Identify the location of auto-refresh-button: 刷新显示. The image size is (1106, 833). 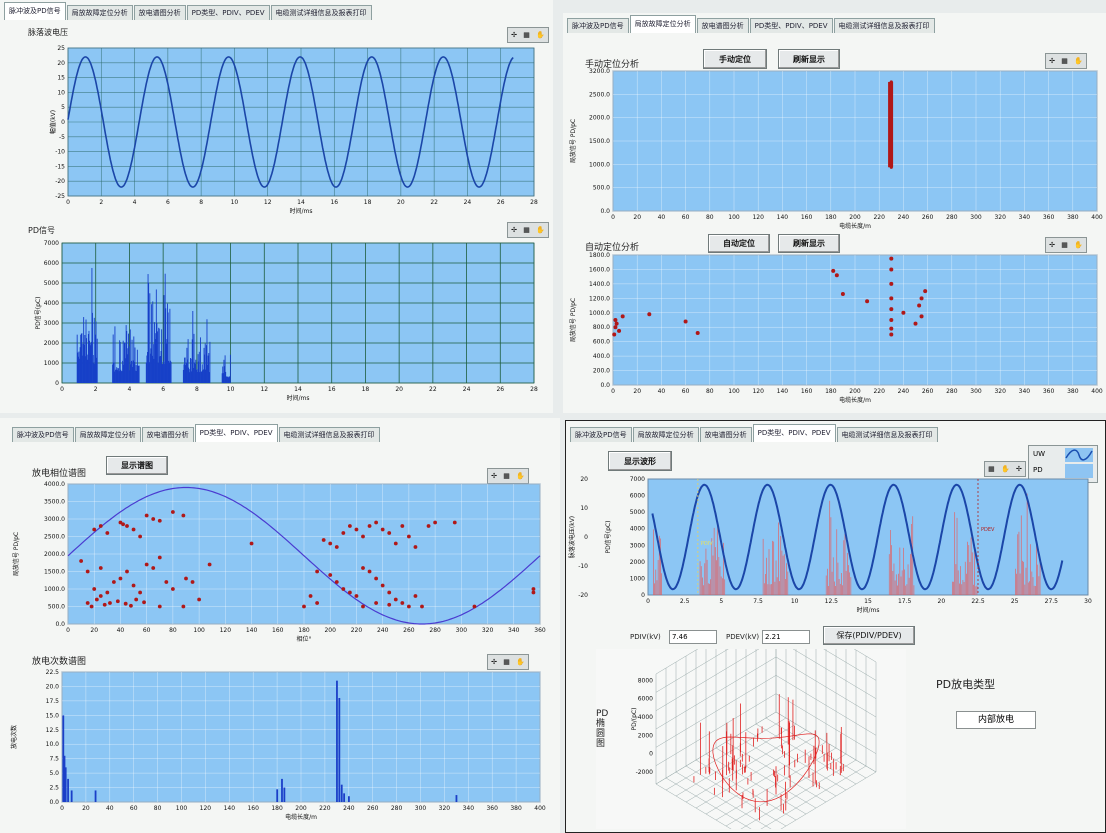
(809, 243).